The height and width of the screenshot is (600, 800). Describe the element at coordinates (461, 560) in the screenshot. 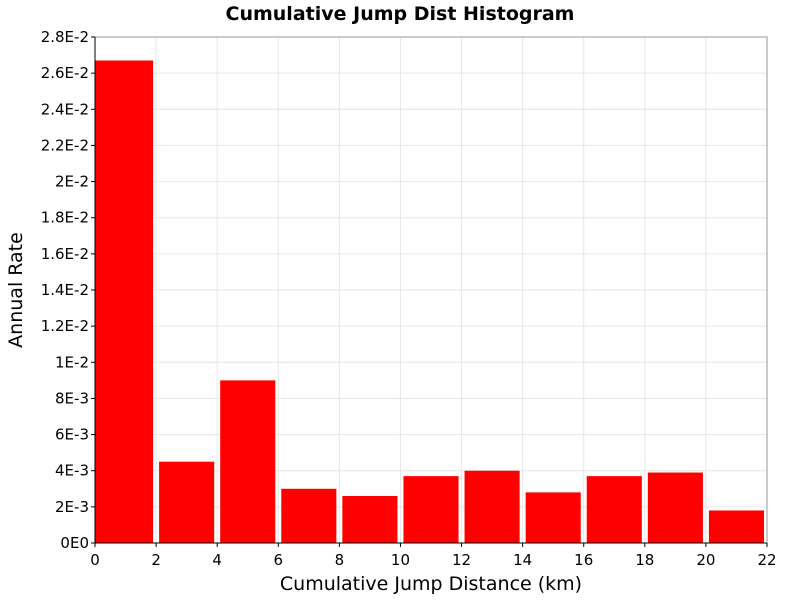

I see `x-tick-label: 12` at that location.